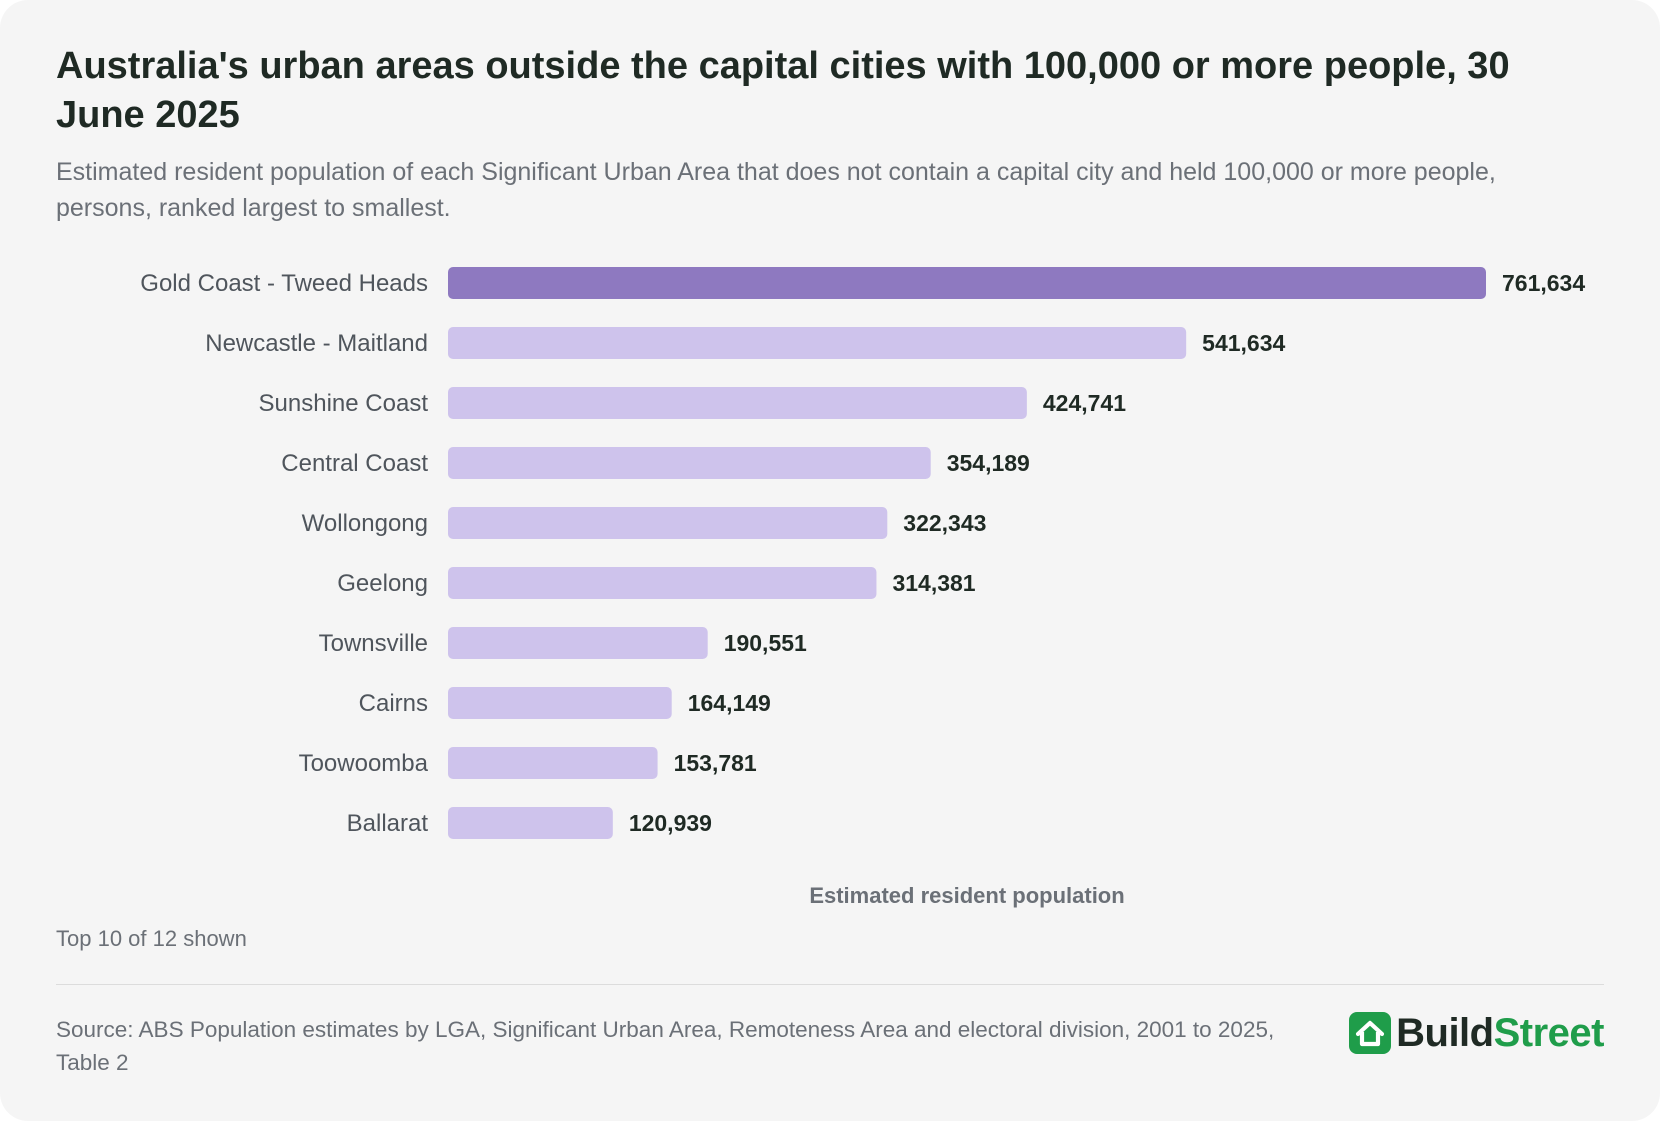 This screenshot has height=1121, width=1660. Describe the element at coordinates (354, 463) in the screenshot. I see `category-label: Central Coast` at that location.